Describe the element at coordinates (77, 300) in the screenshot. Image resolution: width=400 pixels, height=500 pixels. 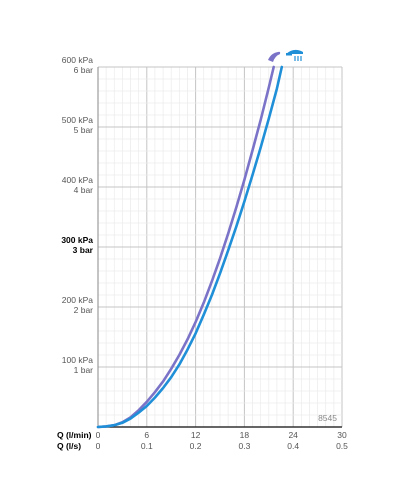
I see `y-tick-label-kpa: 200 kPa` at that location.